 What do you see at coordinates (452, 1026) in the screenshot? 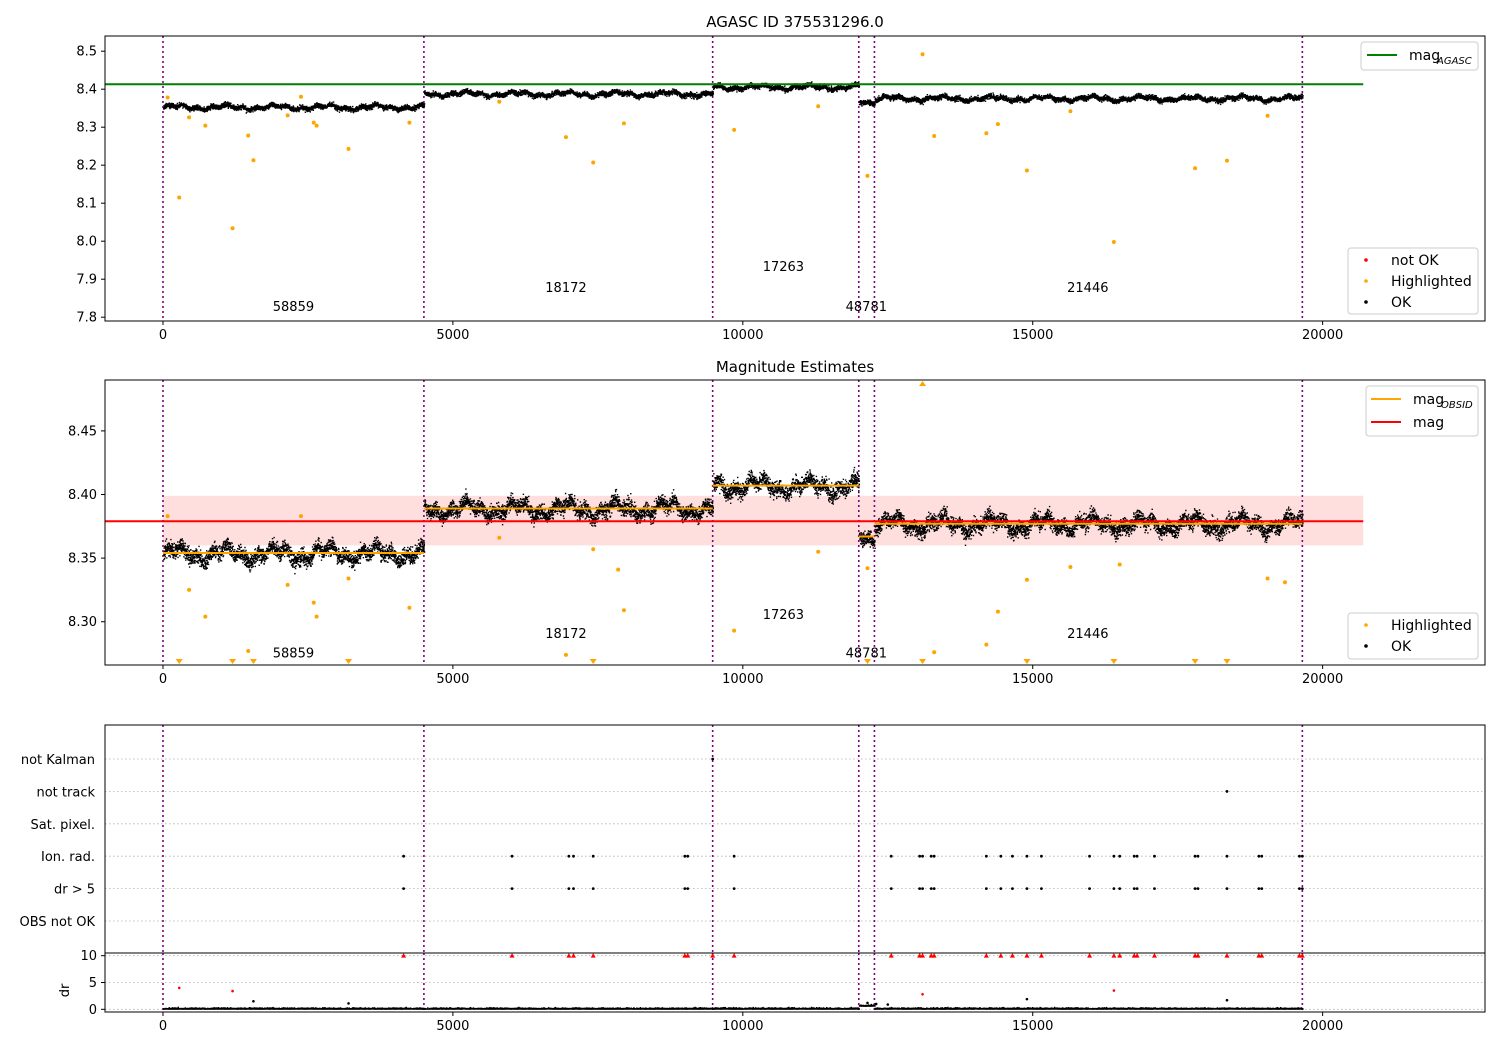
I see `x-tick-label: 5000` at bounding box center [452, 1026].